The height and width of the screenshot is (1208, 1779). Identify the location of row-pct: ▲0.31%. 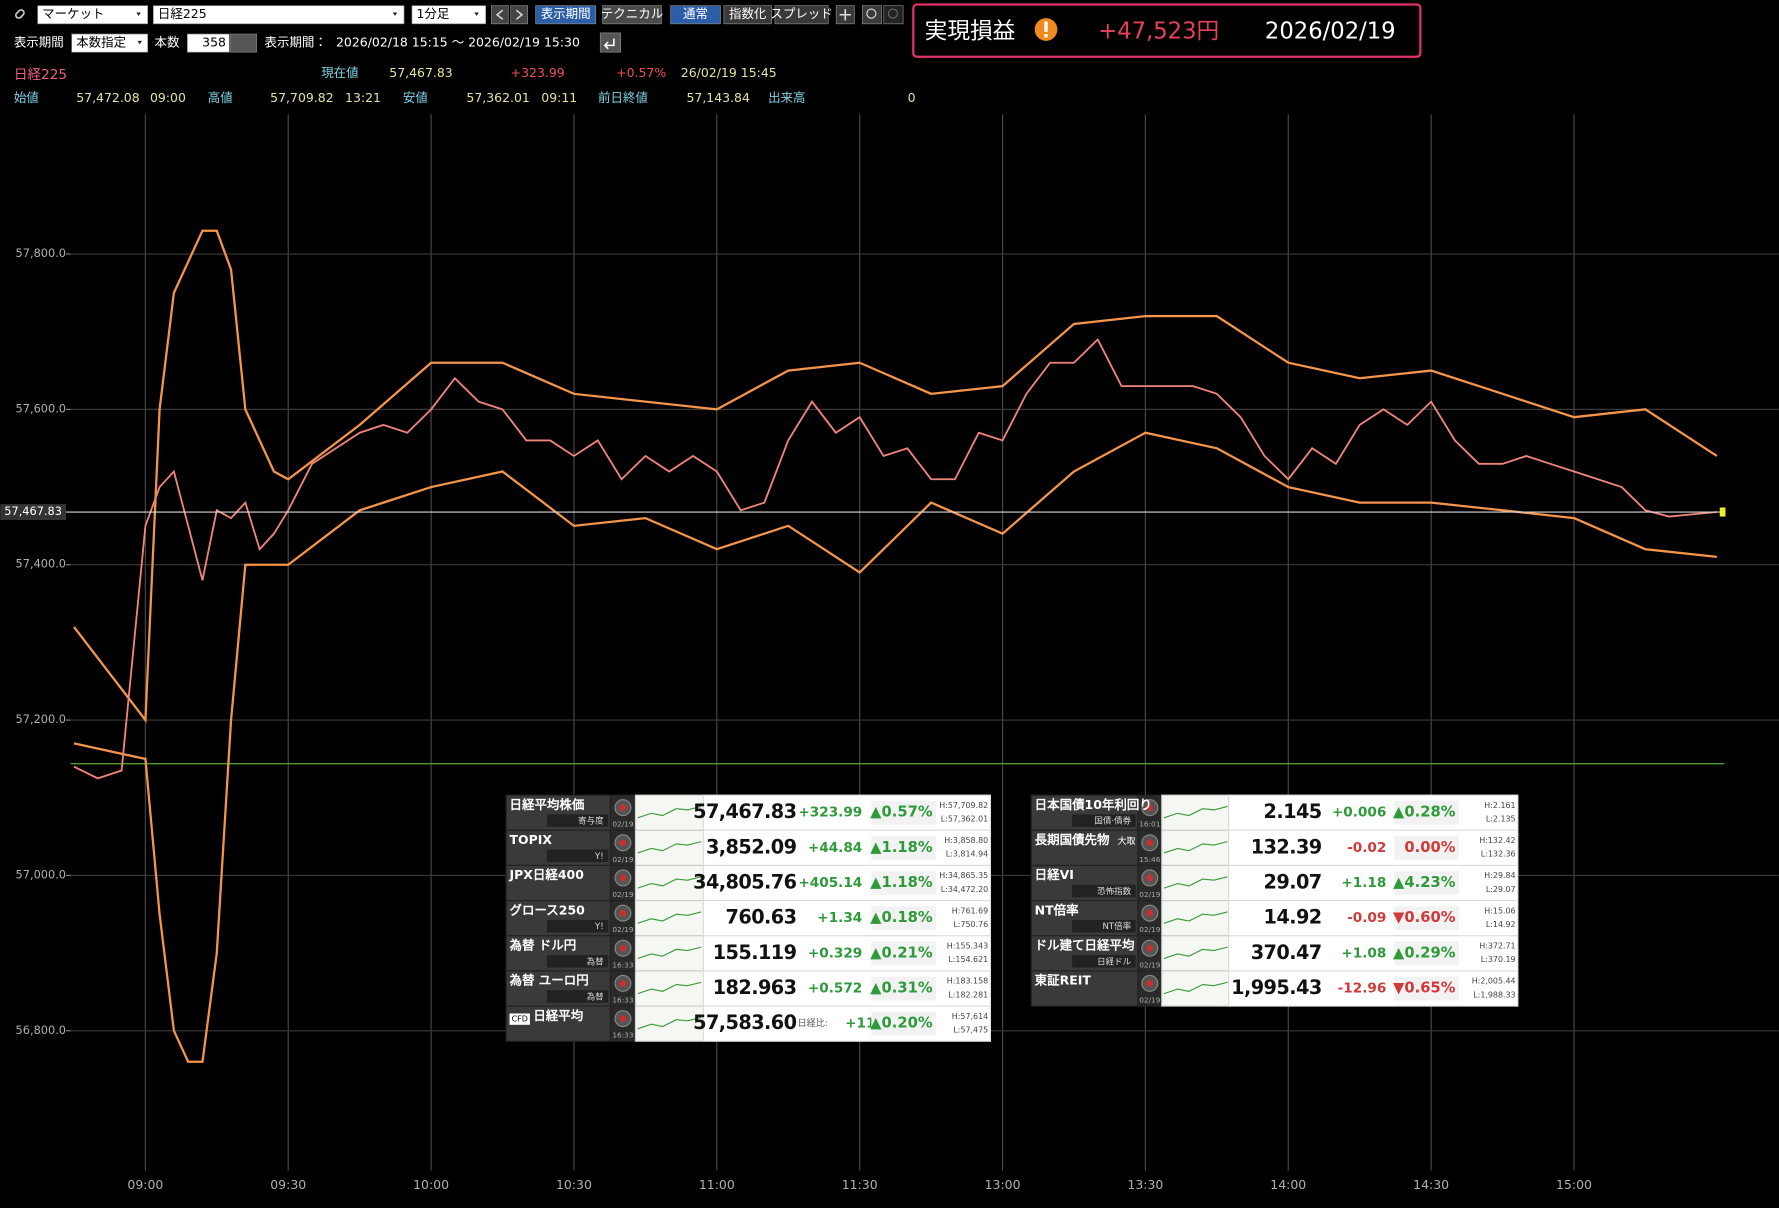
(901, 988).